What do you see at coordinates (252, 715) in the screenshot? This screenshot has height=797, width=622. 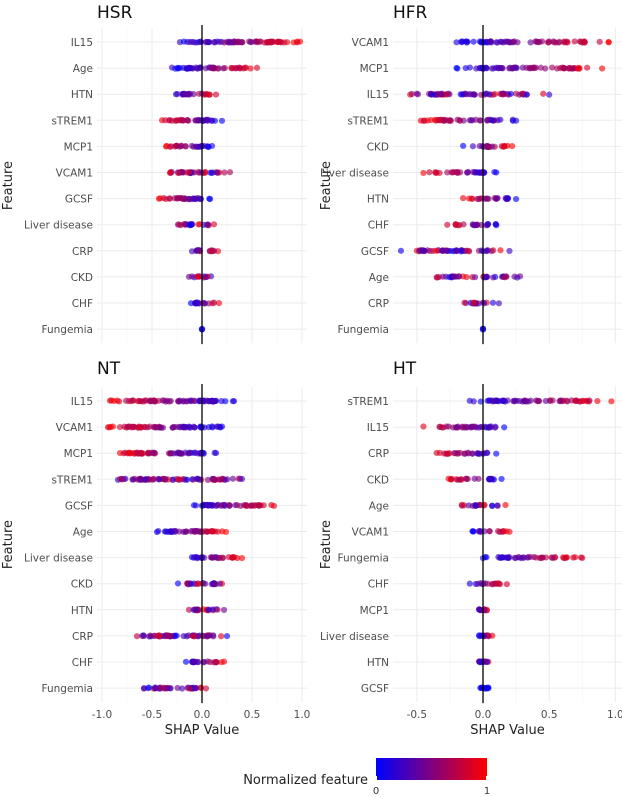 I see `x-tick-label: 0.5` at bounding box center [252, 715].